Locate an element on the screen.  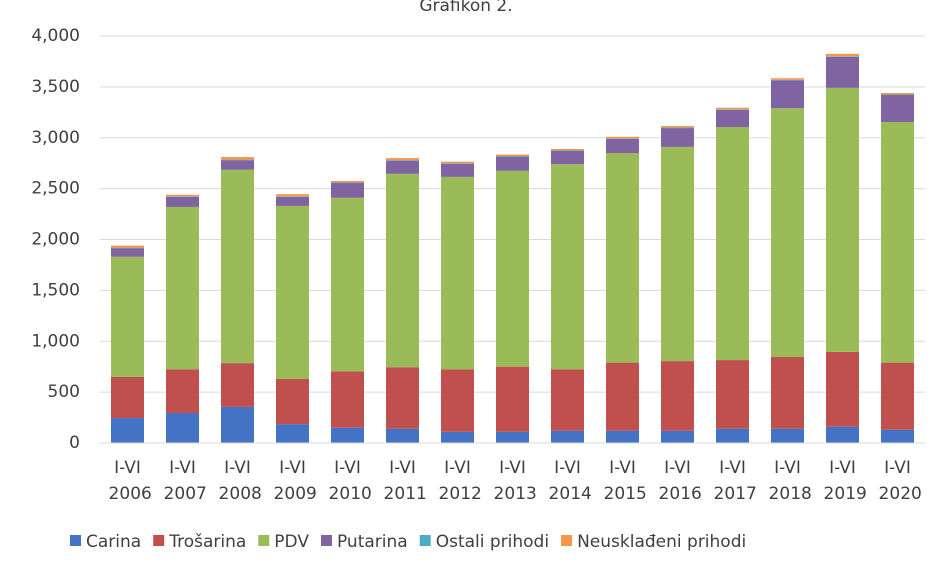
x-tick-label-line: 2008 is located at coordinates (237, 494).